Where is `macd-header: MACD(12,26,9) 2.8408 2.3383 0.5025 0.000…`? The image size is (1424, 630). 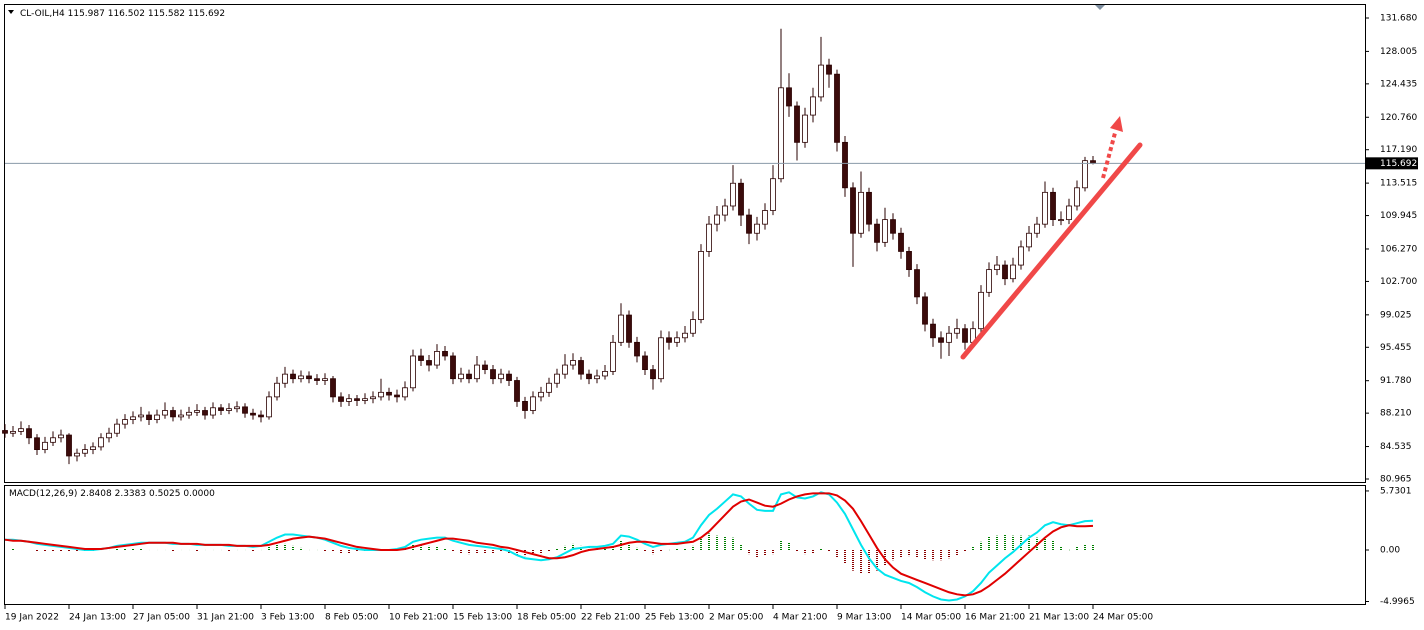
macd-header: MACD(12,26,9) 2.8408 2.3383 0.5025 0.000… is located at coordinates (112, 494).